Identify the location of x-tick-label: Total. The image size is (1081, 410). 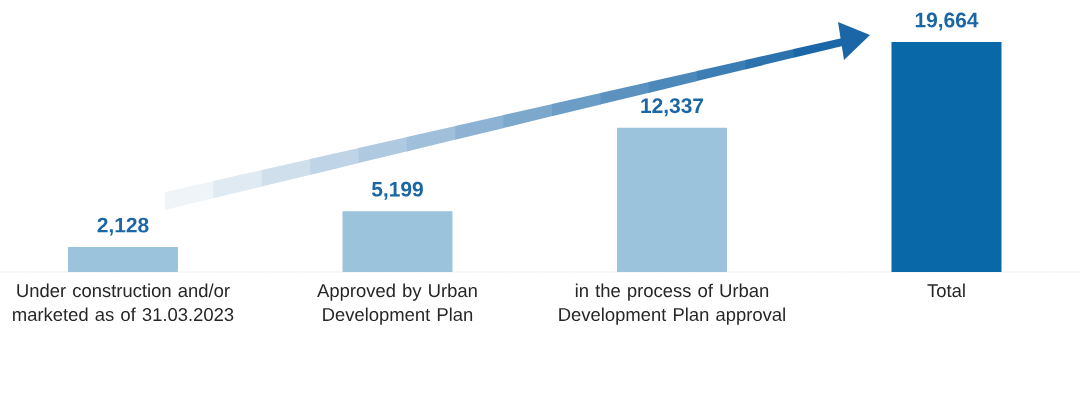
(946, 290).